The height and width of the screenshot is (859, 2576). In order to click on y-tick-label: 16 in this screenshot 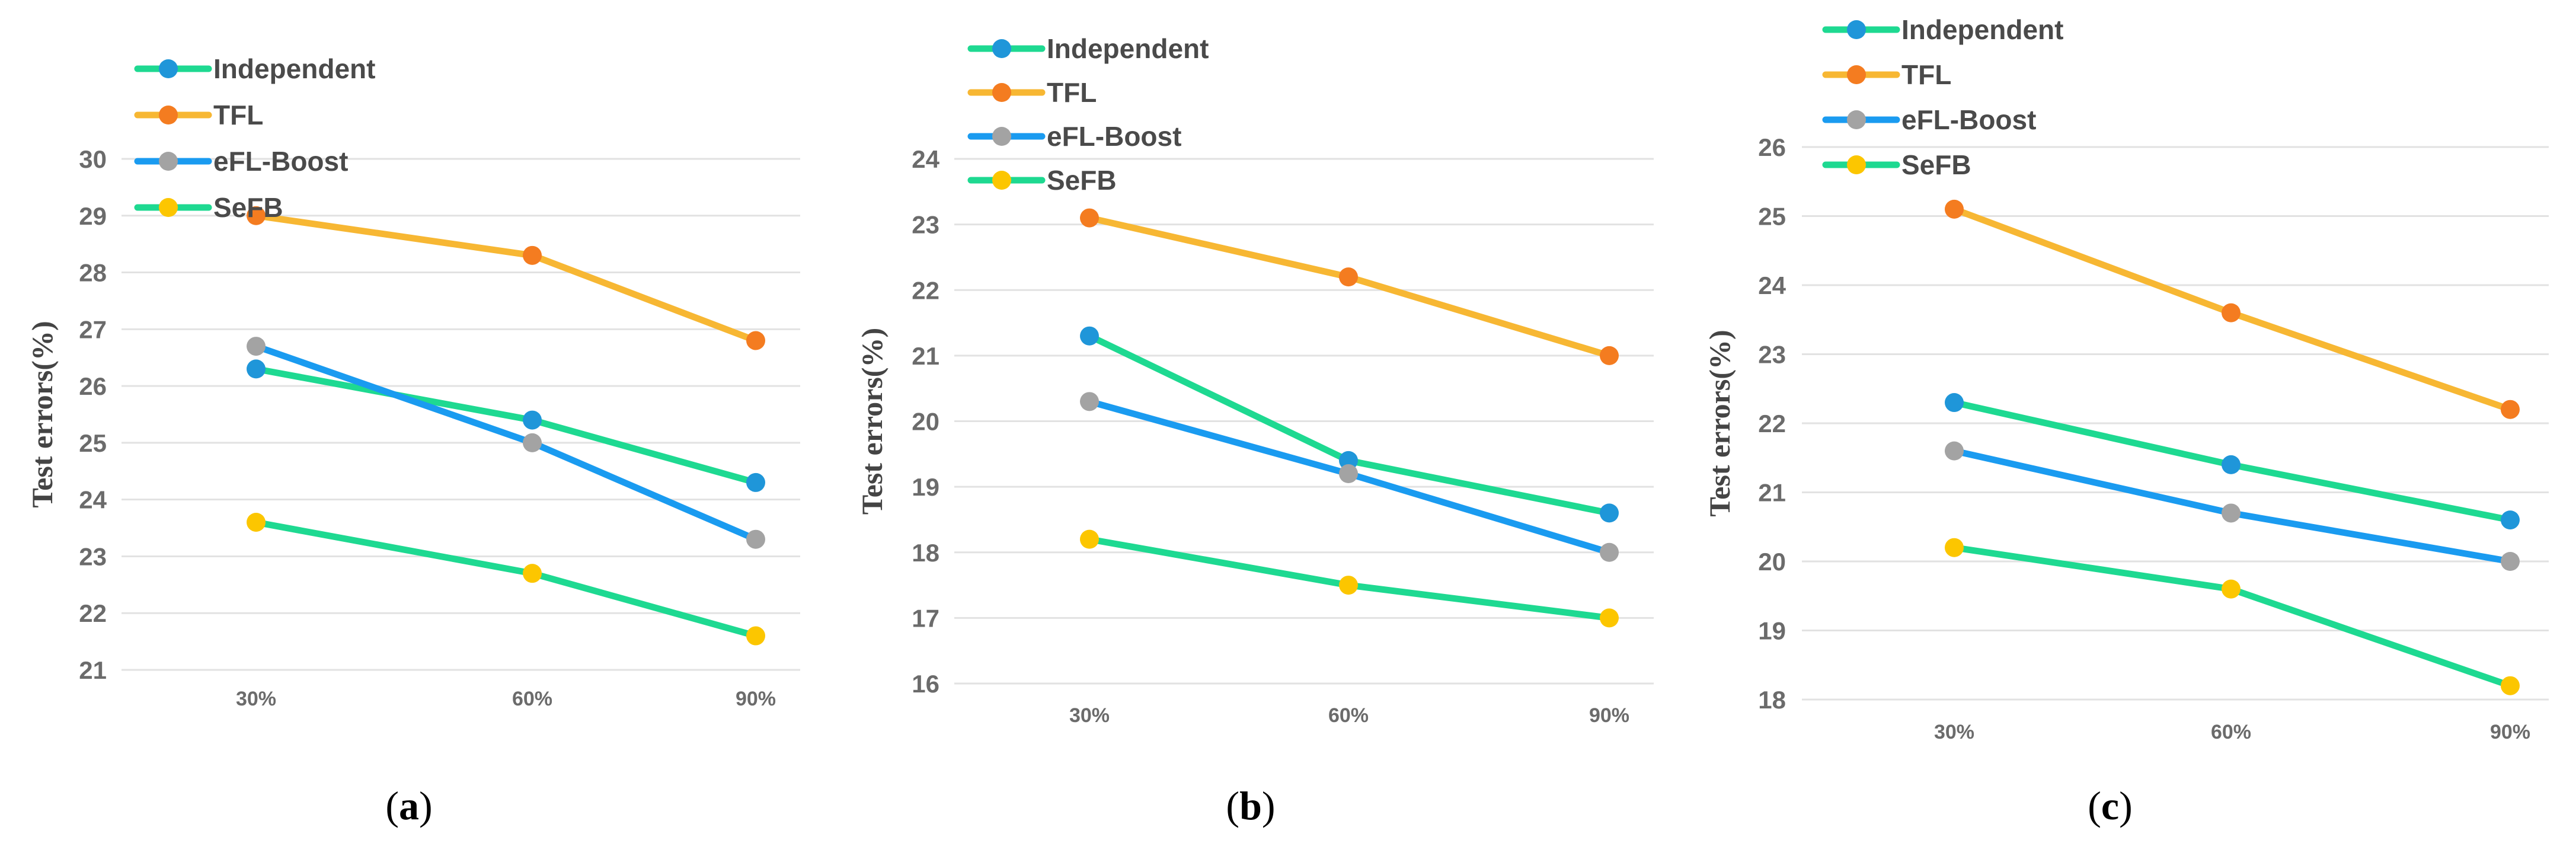, I will do `click(925, 684)`.